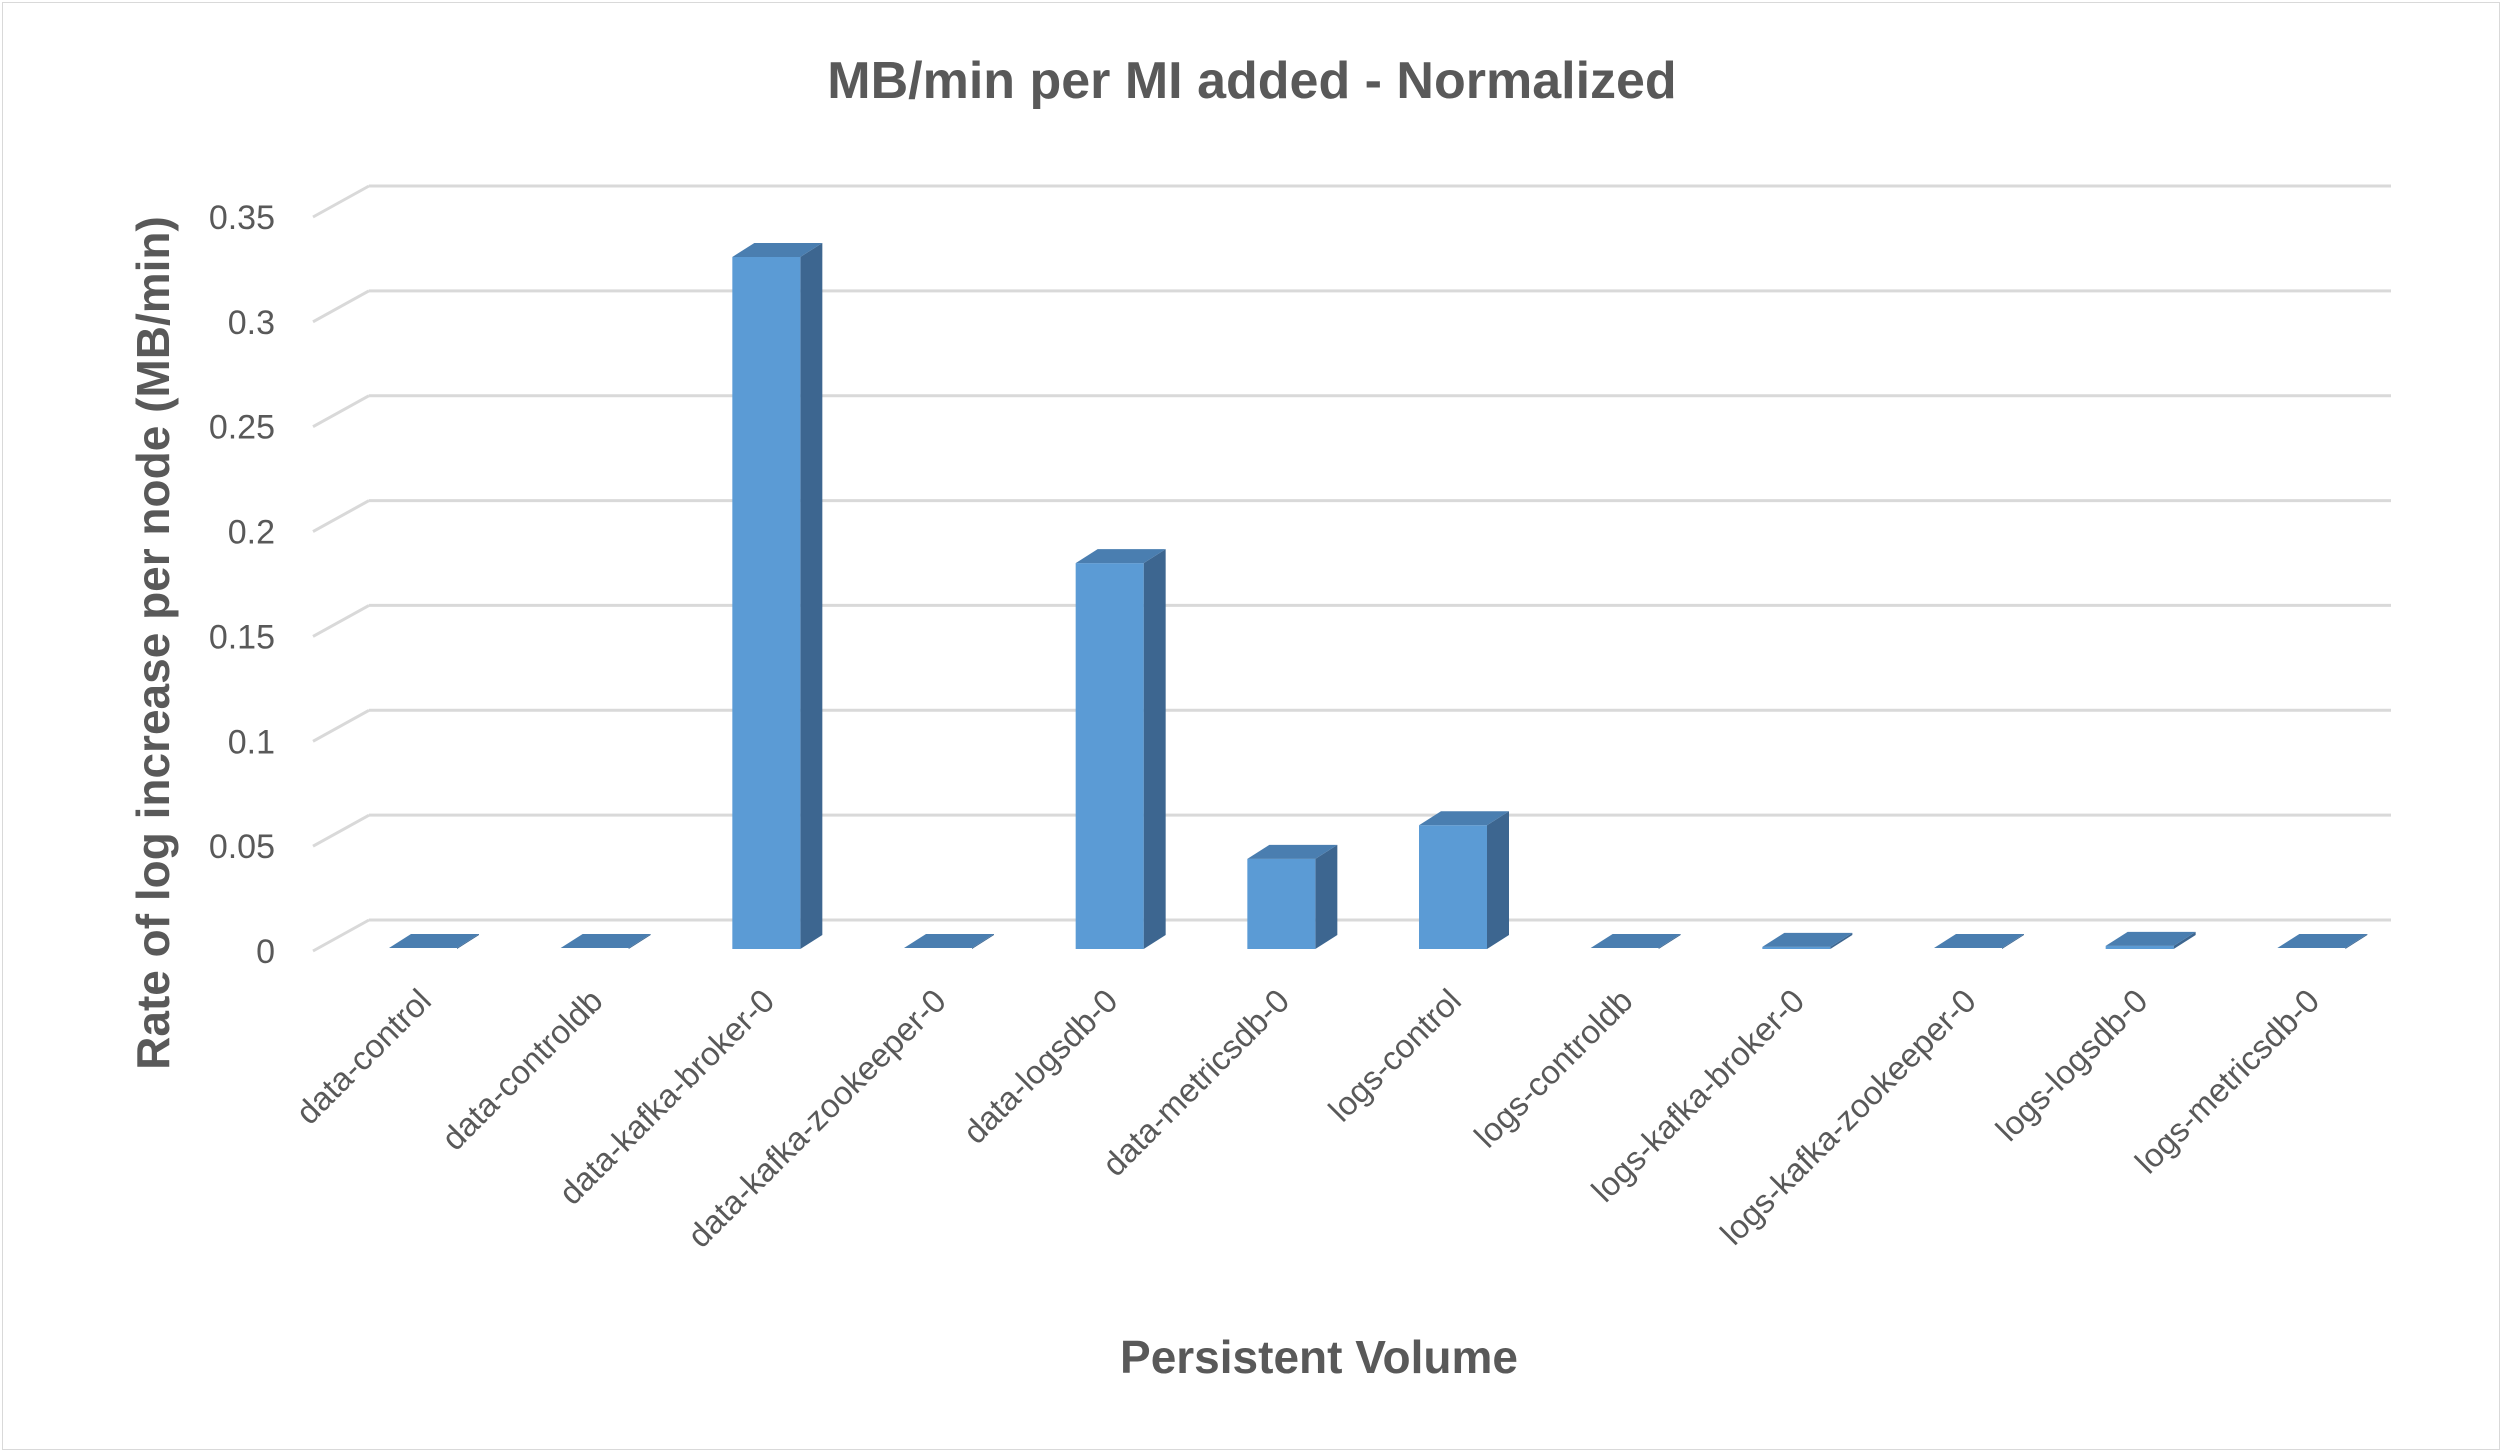 Image resolution: width=2504 pixels, height=1456 pixels. Describe the element at coordinates (242, 637) in the screenshot. I see `y-tick-label: 0.15` at that location.